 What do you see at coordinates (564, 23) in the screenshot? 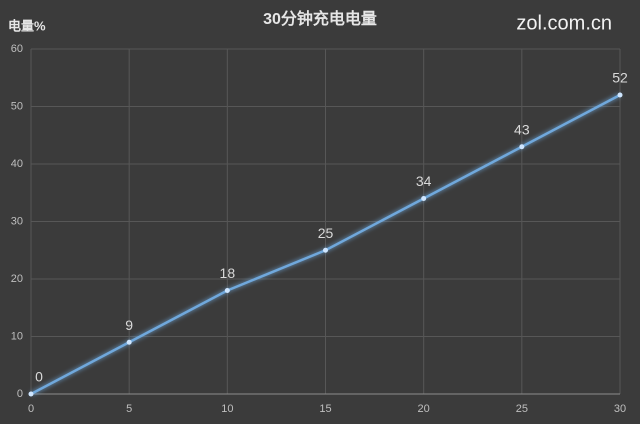
I see `watermark: zol.com.cn` at bounding box center [564, 23].